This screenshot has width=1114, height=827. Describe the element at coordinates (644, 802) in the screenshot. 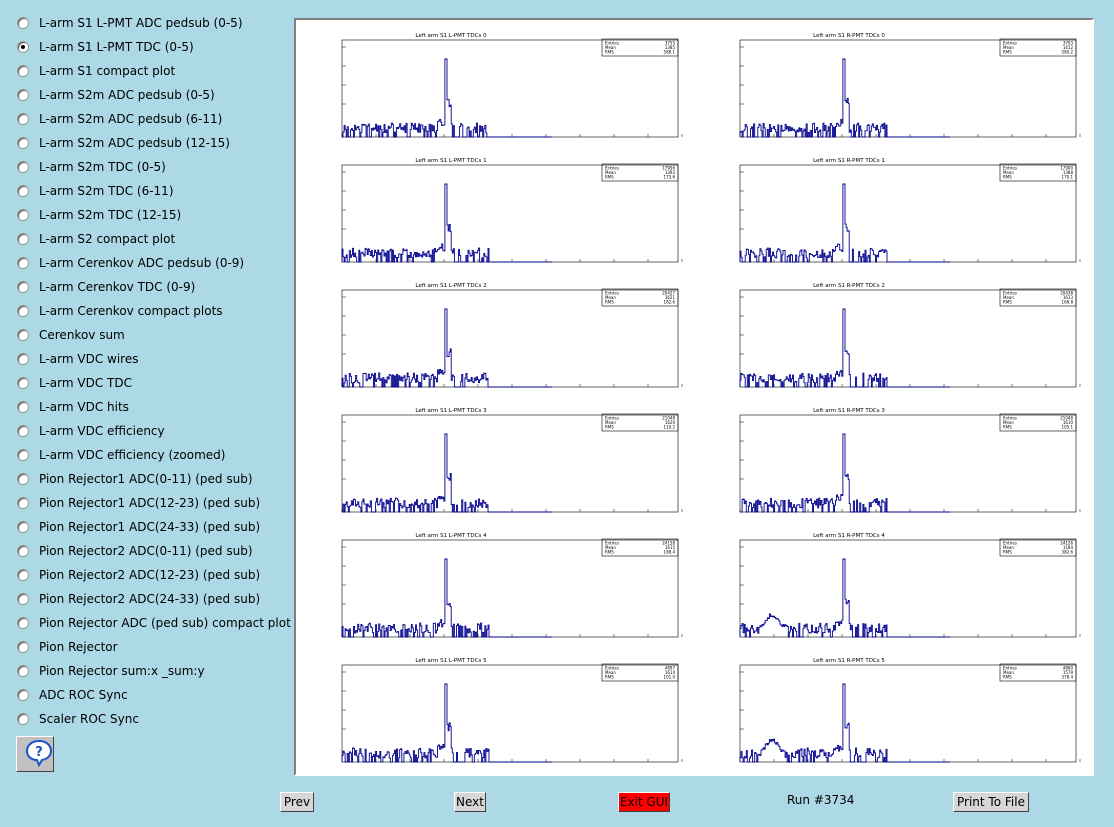

I see `exit-gui-button: Exit GUI` at that location.